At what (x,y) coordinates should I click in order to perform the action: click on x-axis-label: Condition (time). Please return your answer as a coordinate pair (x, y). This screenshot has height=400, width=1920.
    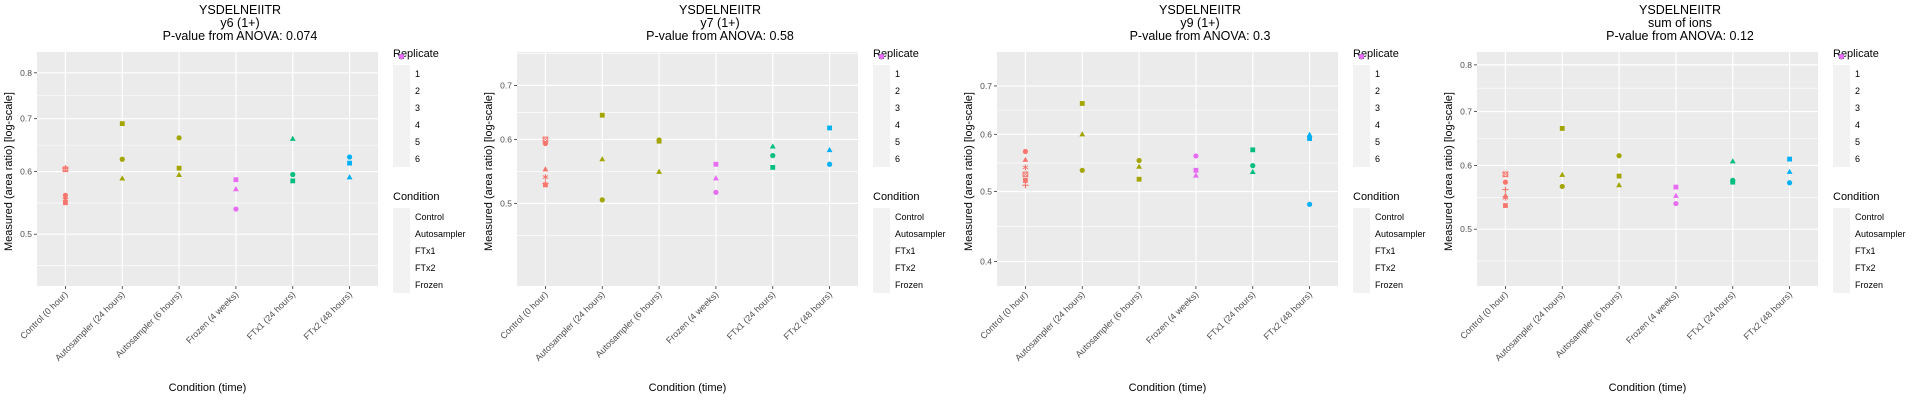
    Looking at the image, I should click on (1167, 388).